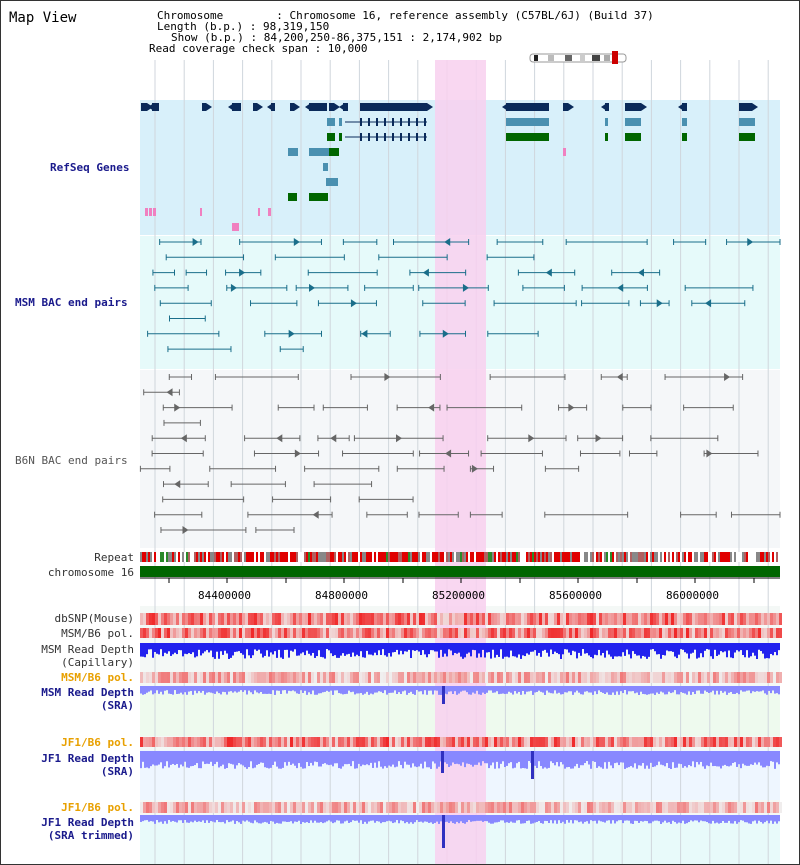 This screenshot has width=800, height=865. I want to click on track-label-refseq: RefSeq Genes, so click(90, 167).